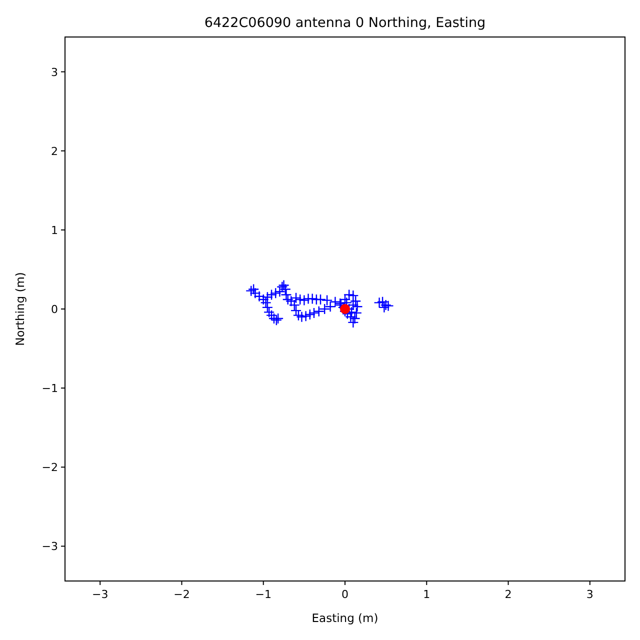 The width and height of the screenshot is (640, 640). What do you see at coordinates (54, 151) in the screenshot?
I see `y-tick-label: 2` at bounding box center [54, 151].